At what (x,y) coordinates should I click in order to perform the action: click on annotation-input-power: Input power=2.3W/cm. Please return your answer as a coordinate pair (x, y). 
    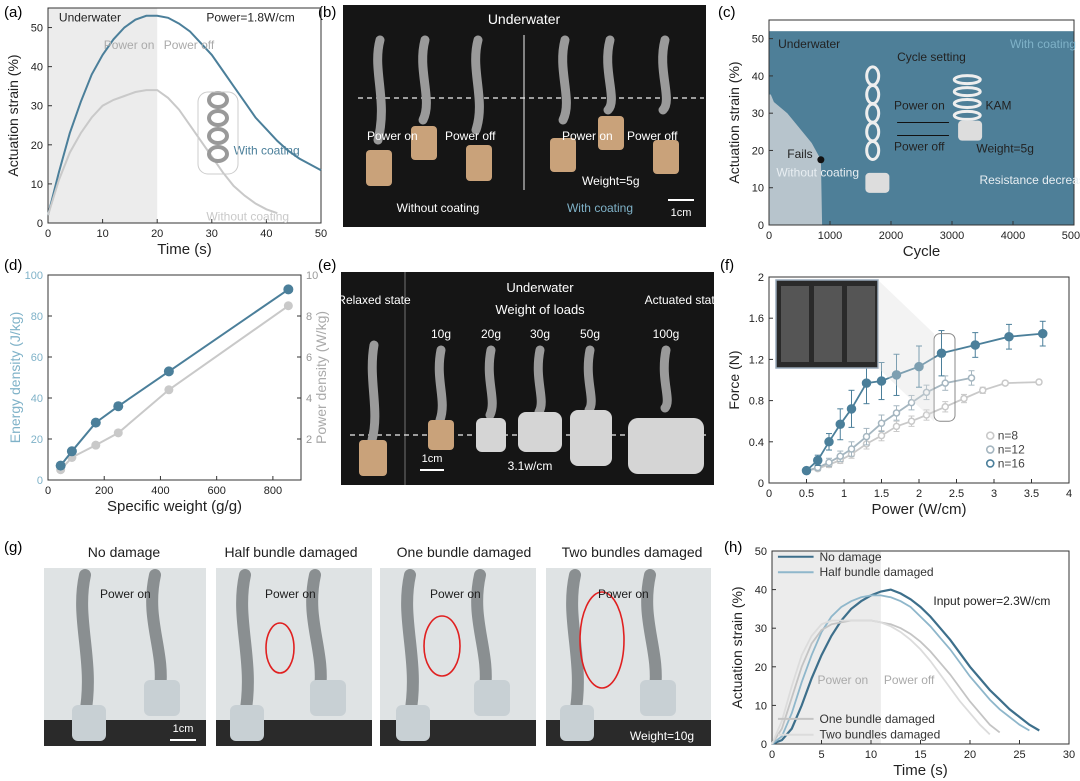
    Looking at the image, I should click on (991, 601).